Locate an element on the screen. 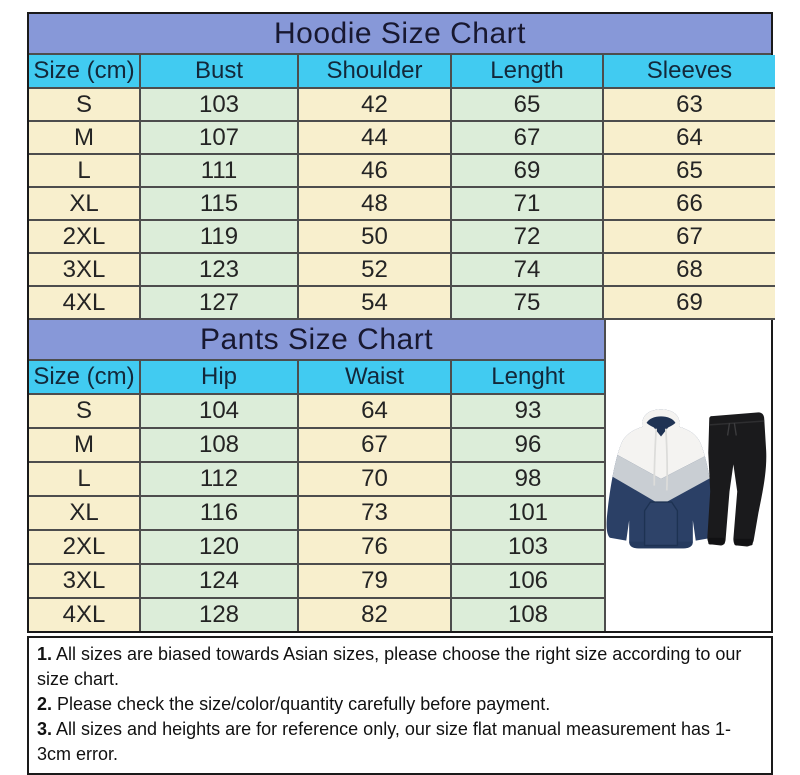 The width and height of the screenshot is (800, 775). note-number: 2. is located at coordinates (45, 704).